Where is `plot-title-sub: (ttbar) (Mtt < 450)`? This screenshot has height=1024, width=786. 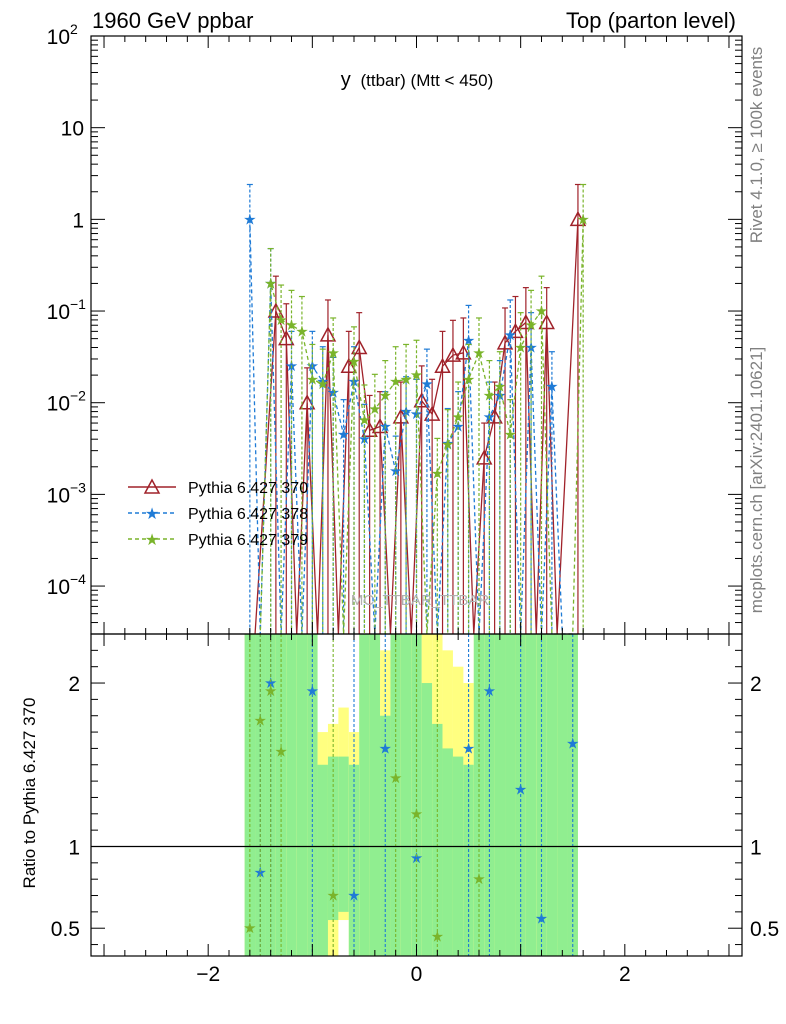 plot-title-sub: (ttbar) (Mtt < 450) is located at coordinates (427, 80).